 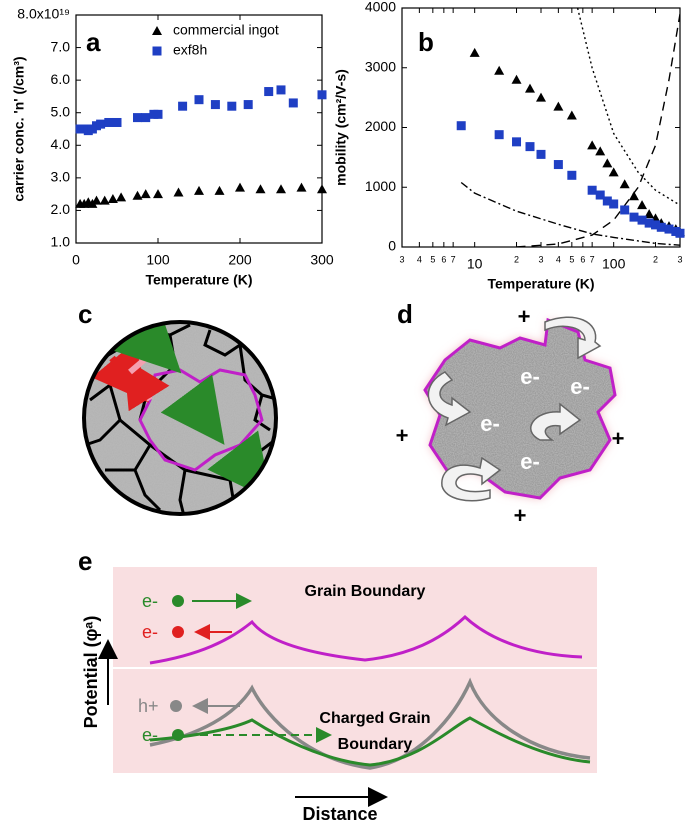 I want to click on sample, so click(x=180, y=418).